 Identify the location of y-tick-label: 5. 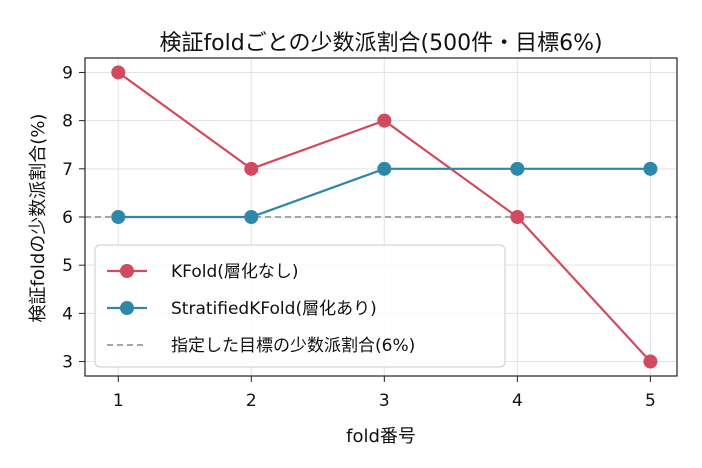
(67, 266).